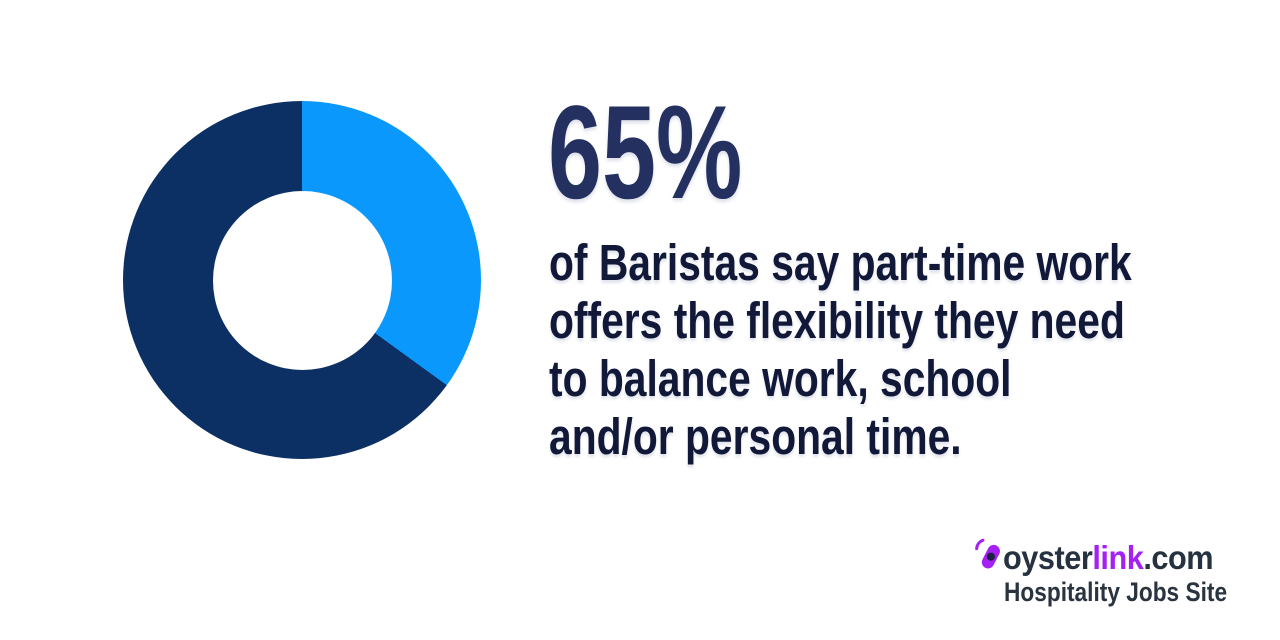 This screenshot has height=640, width=1280. I want to click on oysterlink-logo: oysterlink.com Hospitality Jobs Site, so click(1109, 573).